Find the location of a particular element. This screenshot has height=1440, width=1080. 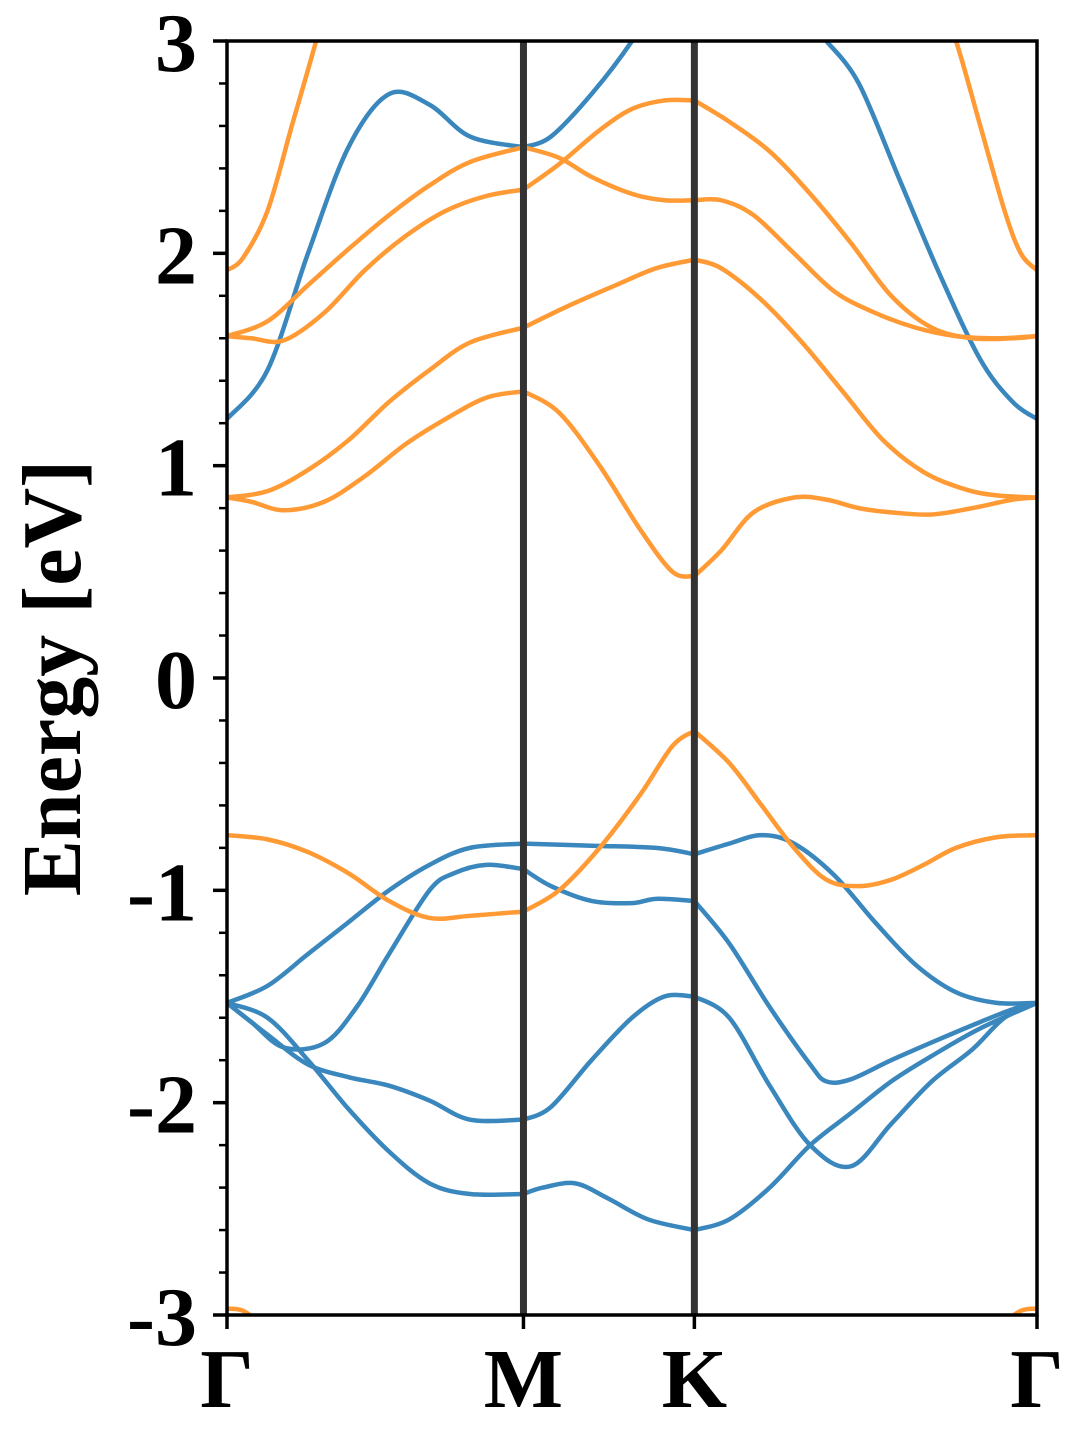

y-axis: 3 2 1 0 -1 -2 -3 is located at coordinates (177, 682).